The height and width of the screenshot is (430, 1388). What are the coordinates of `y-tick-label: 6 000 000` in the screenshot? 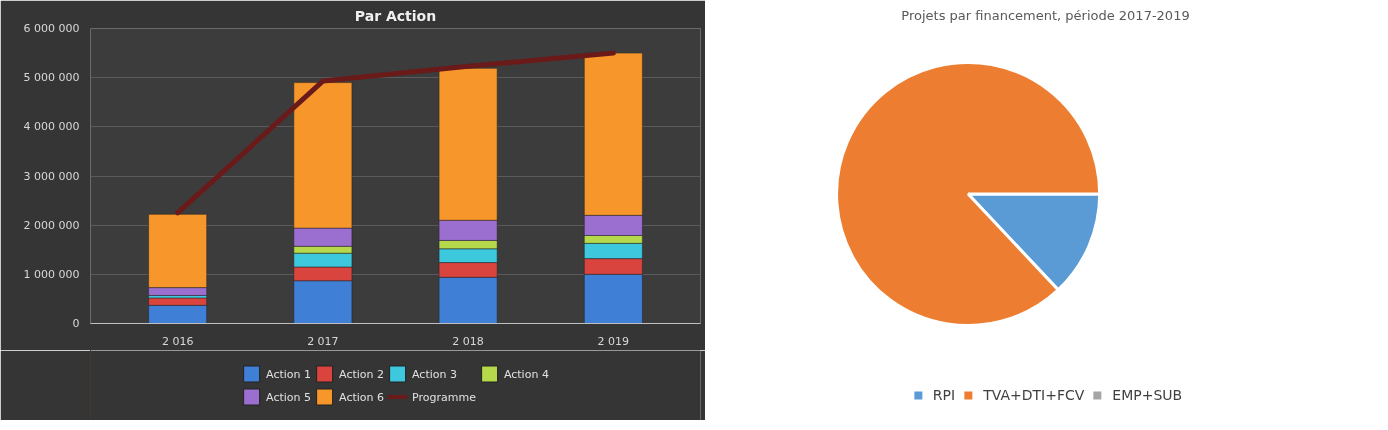 It's located at (51, 28).